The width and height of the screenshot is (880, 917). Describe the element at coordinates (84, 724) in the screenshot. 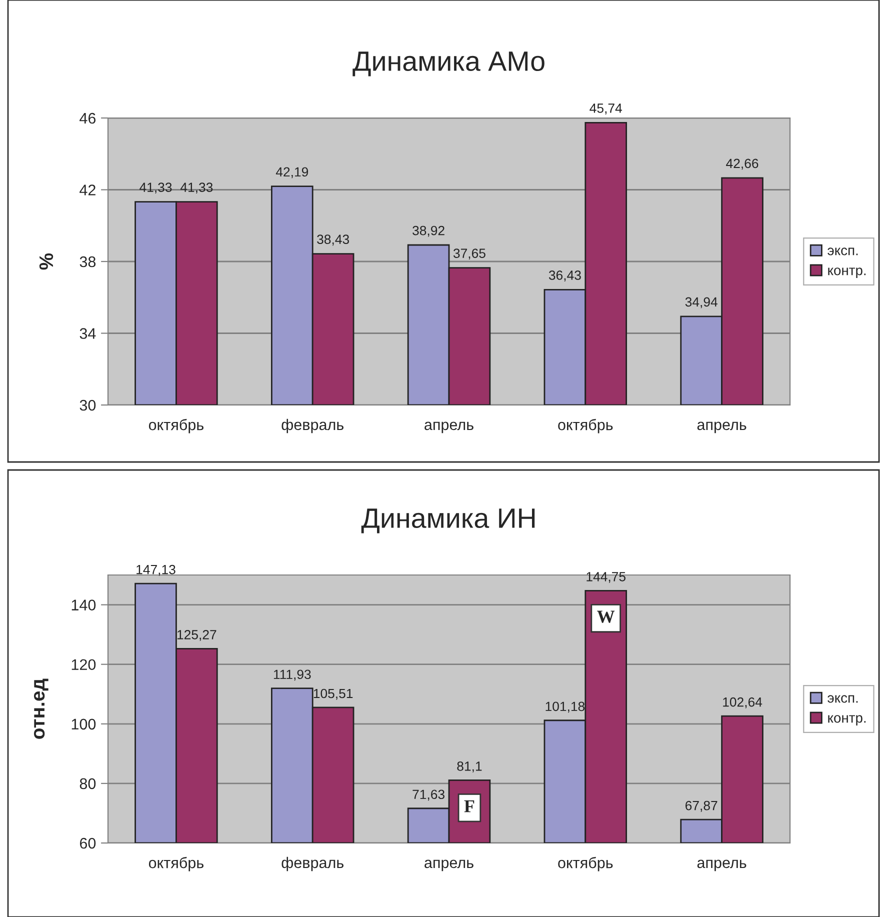

I see `y-tick-label: 100` at that location.